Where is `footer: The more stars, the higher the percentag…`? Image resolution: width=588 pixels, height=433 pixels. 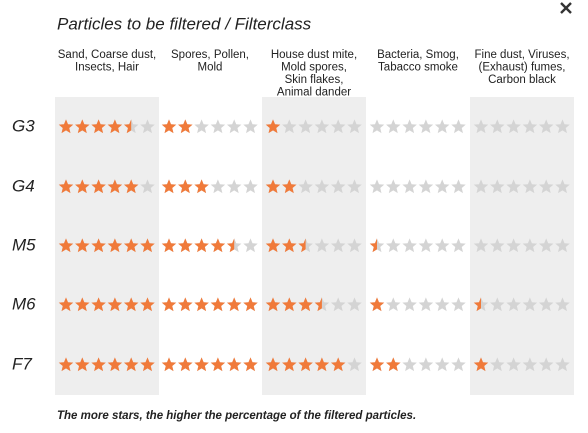
footer: The more stars, the higher the percentag… is located at coordinates (236, 416).